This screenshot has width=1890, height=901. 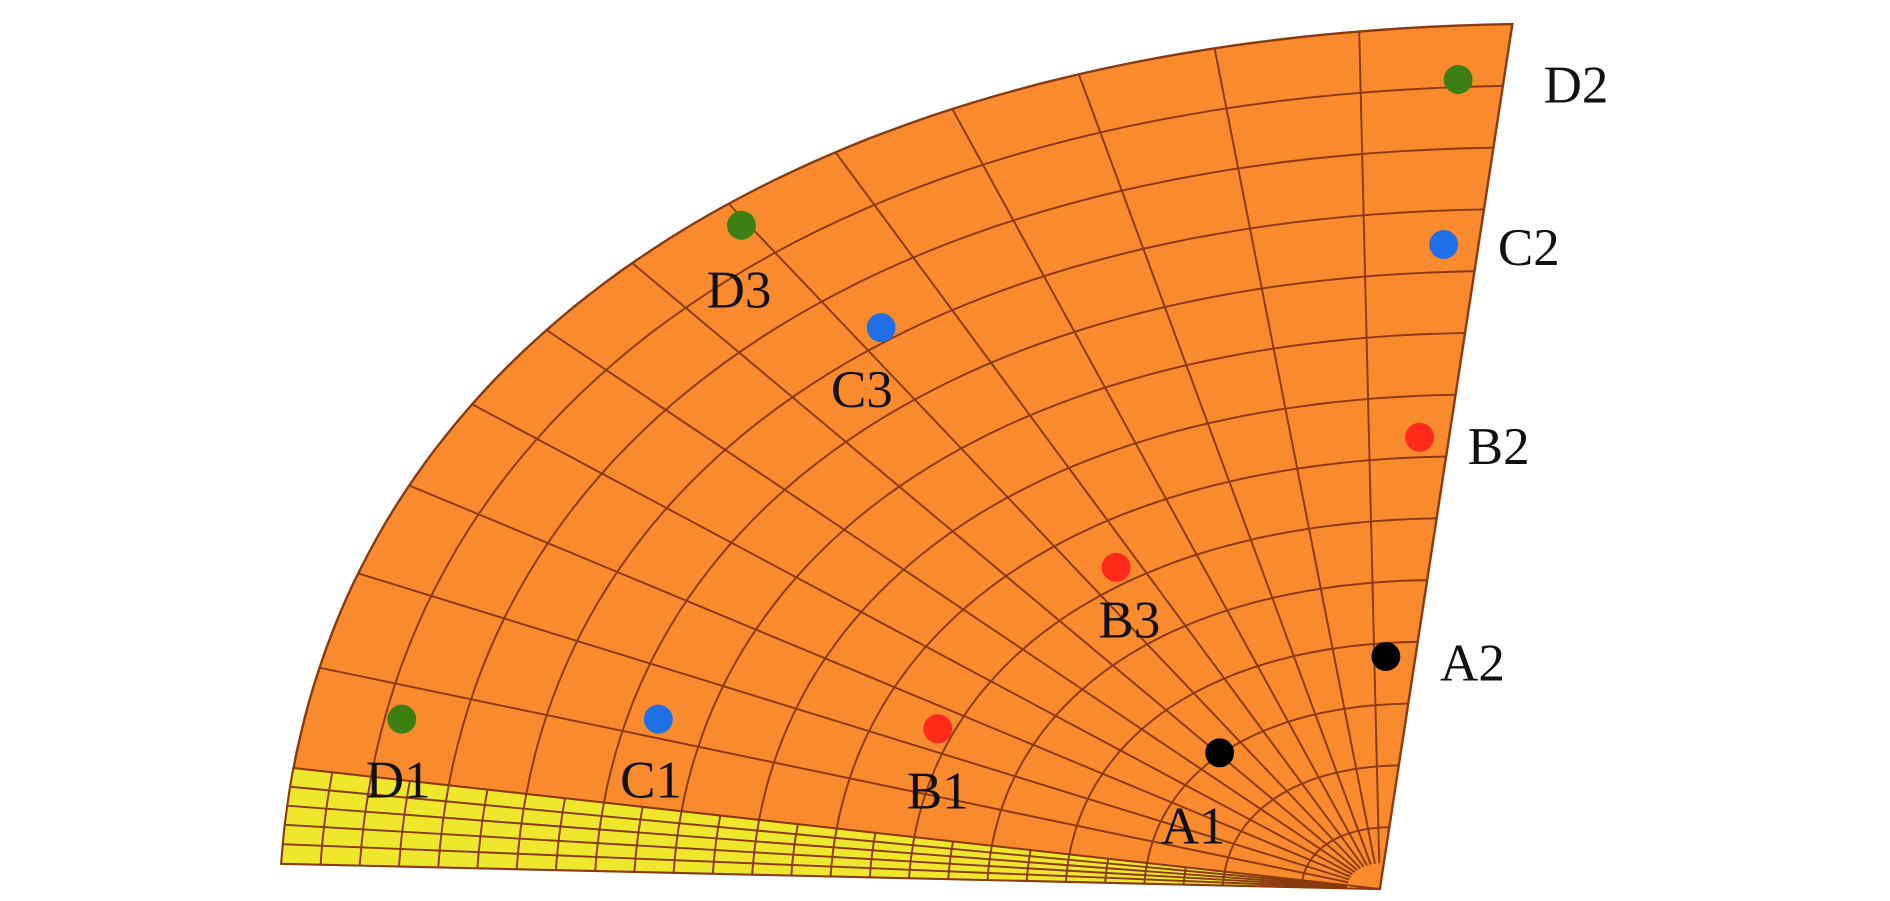 I want to click on point-label: C2, so click(x=1529, y=248).